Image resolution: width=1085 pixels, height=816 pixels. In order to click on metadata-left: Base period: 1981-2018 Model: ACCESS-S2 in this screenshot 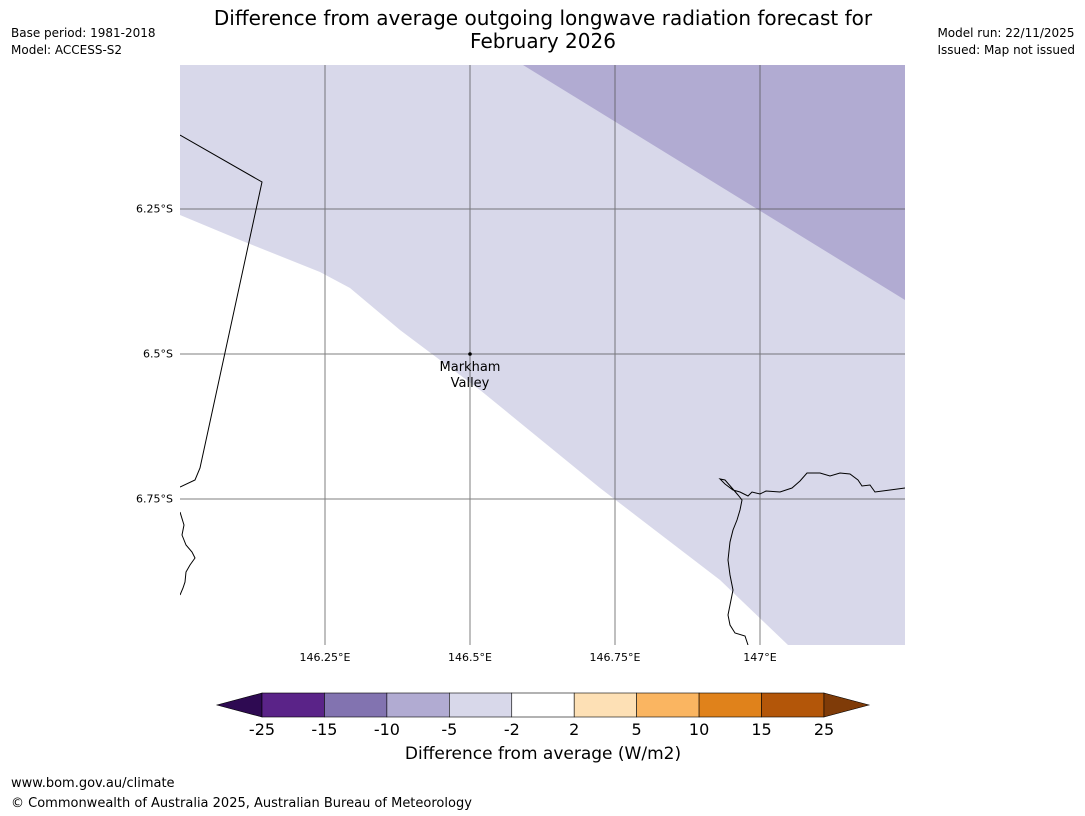, I will do `click(83, 42)`.